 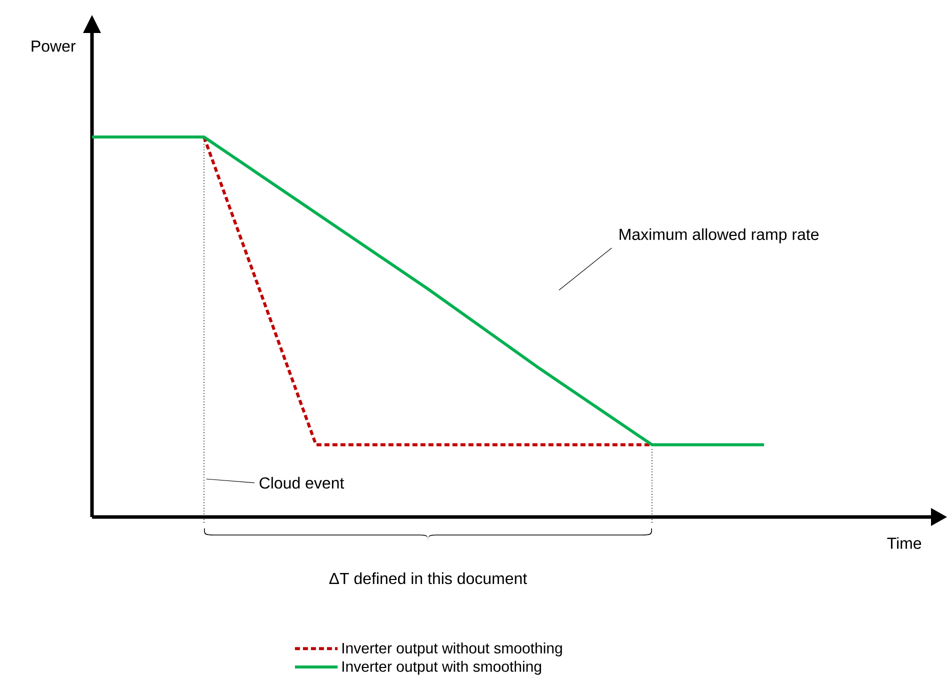 I want to click on legend-label: Inverter output without smoothing, so click(x=452, y=649).